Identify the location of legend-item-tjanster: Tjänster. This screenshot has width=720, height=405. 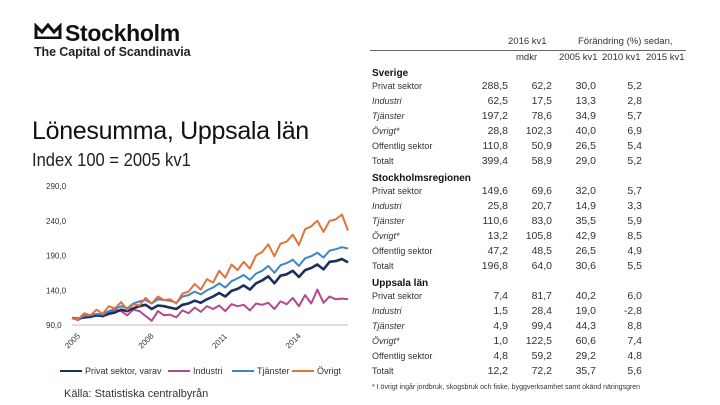
(261, 371).